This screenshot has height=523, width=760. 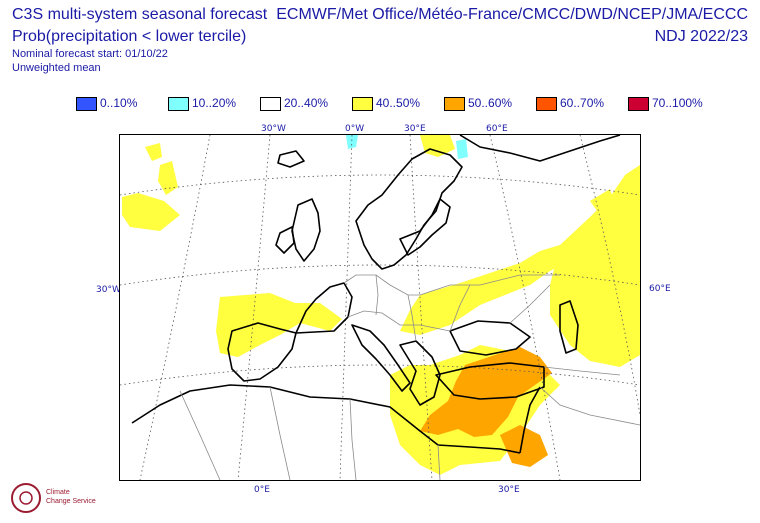 I want to click on legend-label: 10..20%, so click(x=214, y=103).